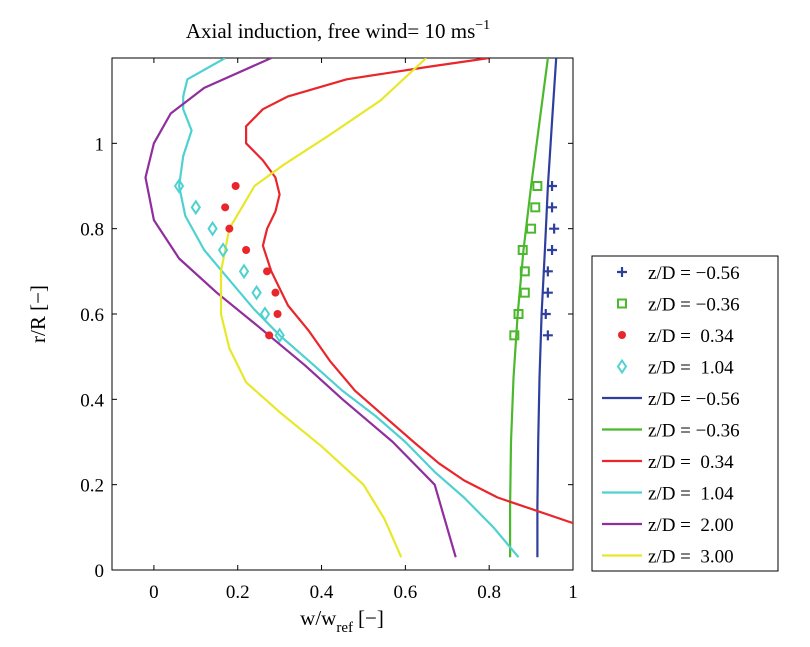 The width and height of the screenshot is (810, 647). I want to click on x-tick-label: 1, so click(573, 592).